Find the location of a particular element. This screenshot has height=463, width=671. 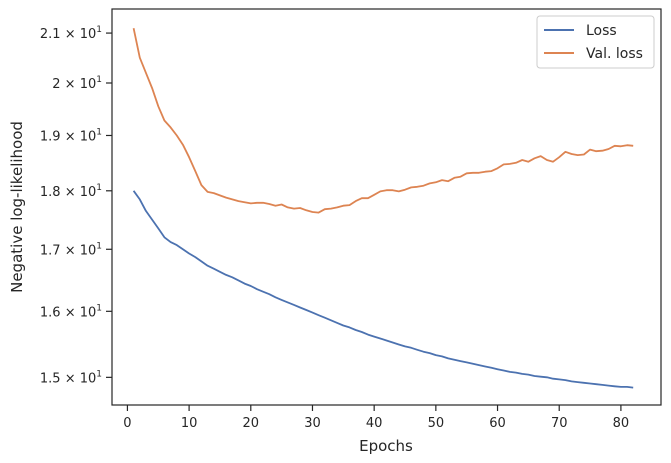

legend: Loss Val. loss is located at coordinates (595, 42).